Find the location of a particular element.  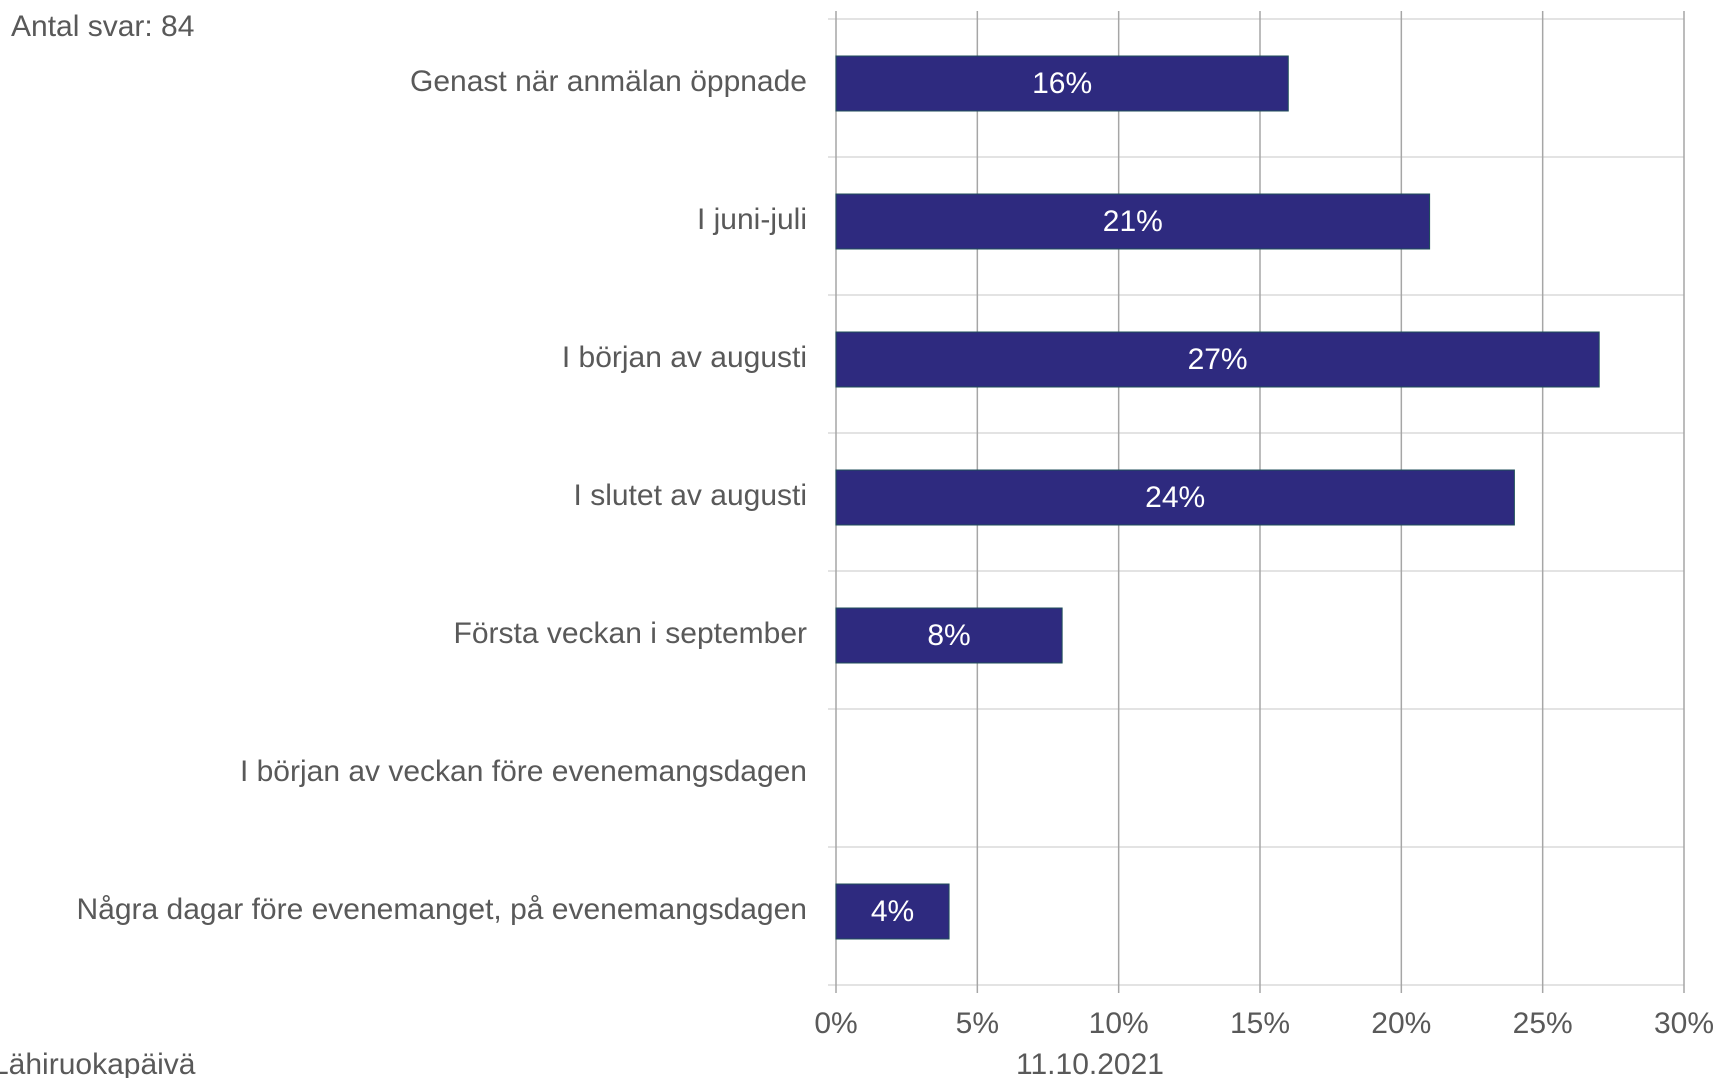

y-tick-label: I början av augusti is located at coordinates (684, 357).